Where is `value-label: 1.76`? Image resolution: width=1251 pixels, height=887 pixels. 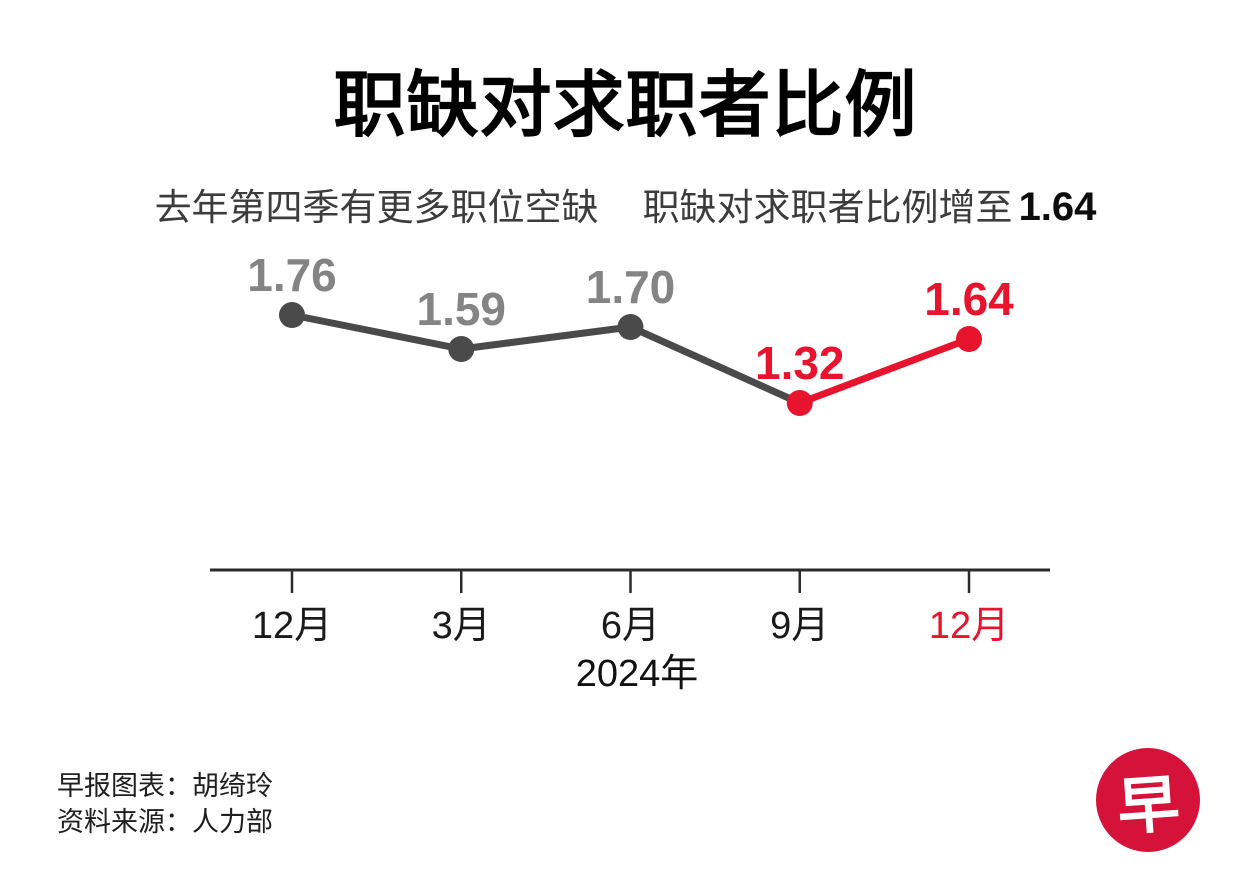 value-label: 1.76 is located at coordinates (292, 275).